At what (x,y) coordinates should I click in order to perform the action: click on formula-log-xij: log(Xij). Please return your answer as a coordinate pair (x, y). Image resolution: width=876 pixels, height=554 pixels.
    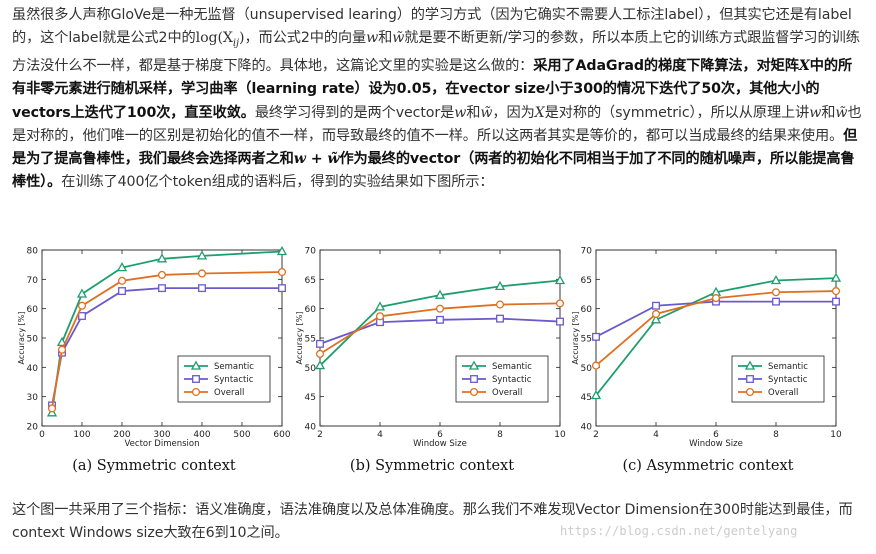
    Looking at the image, I should click on (220, 40).